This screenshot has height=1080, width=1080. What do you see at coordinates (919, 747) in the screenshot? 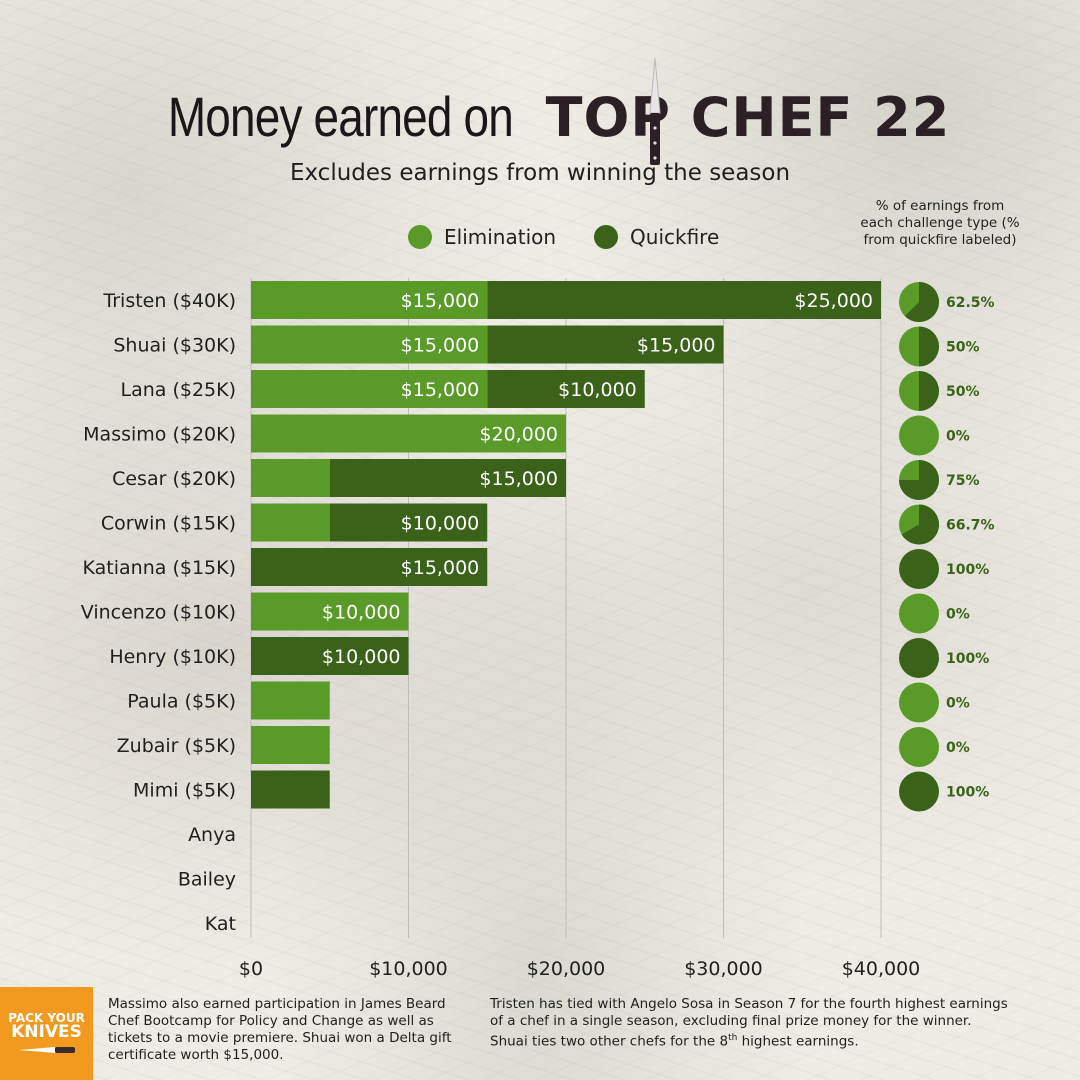
I see `pie-zubair` at bounding box center [919, 747].